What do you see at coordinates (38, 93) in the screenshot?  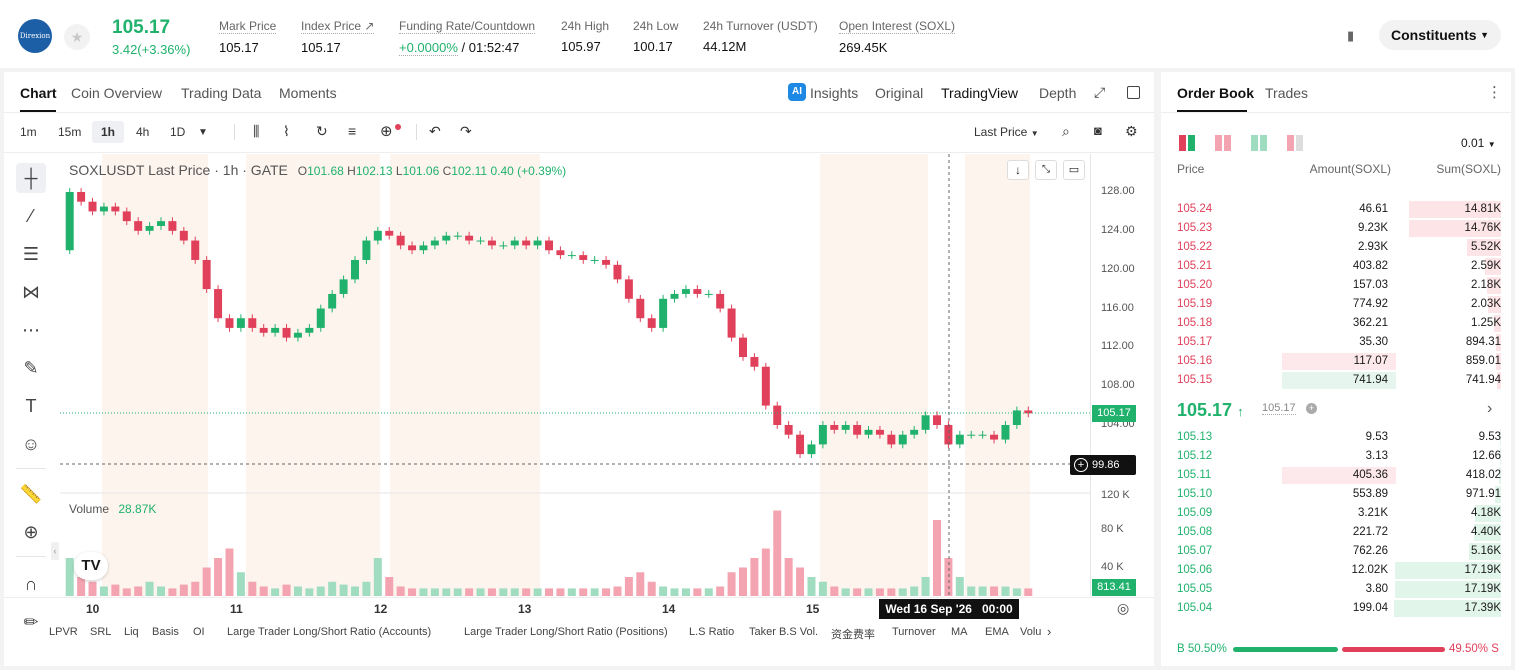 I see `tab-chart: Chart` at bounding box center [38, 93].